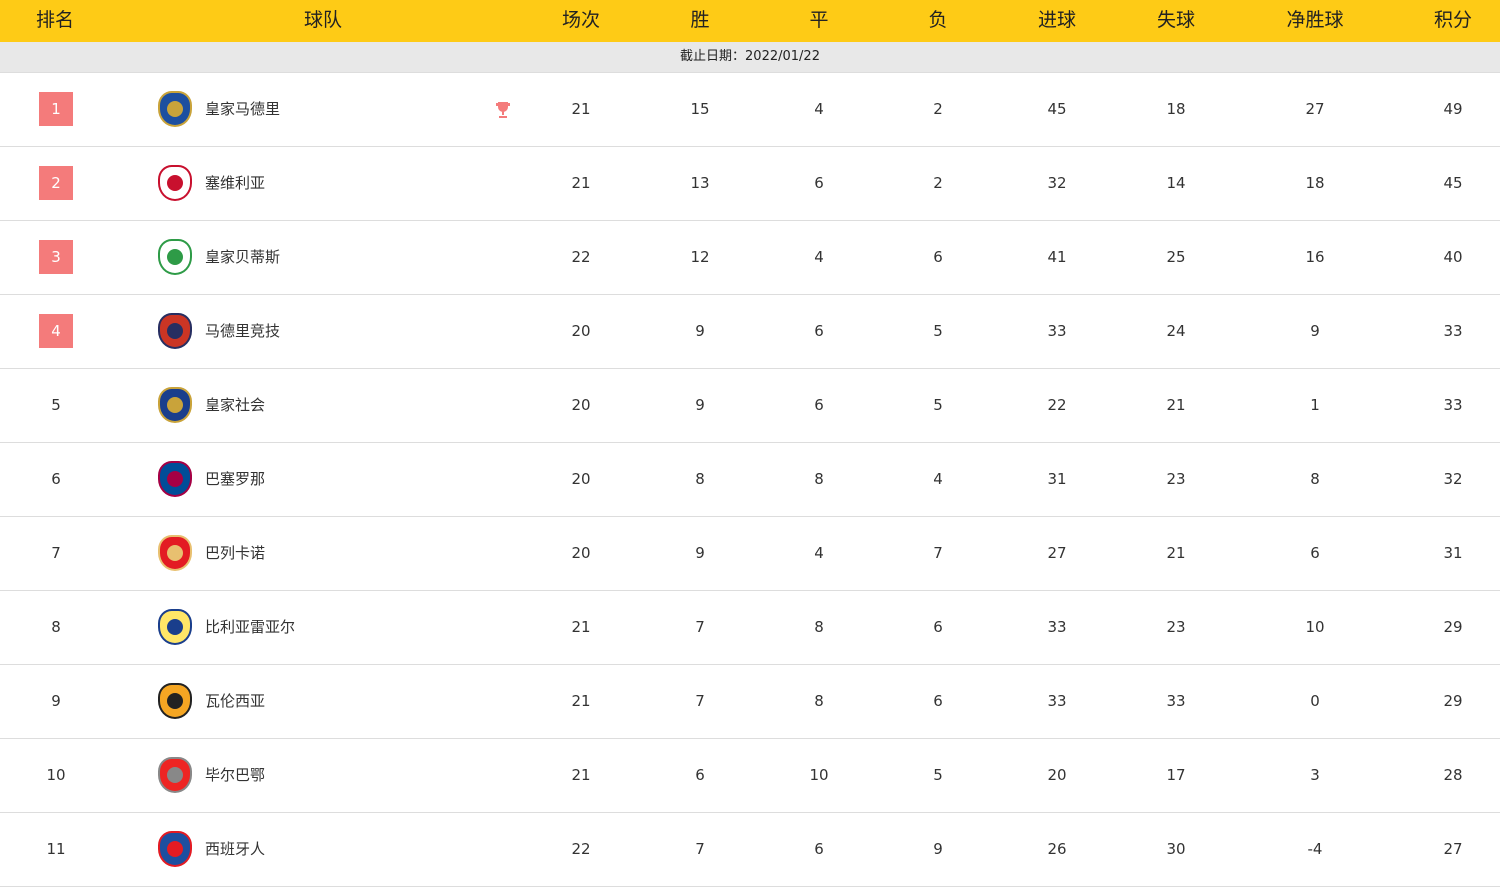 The height and width of the screenshot is (887, 1500). I want to click on stat-gf: 27, so click(1057, 553).